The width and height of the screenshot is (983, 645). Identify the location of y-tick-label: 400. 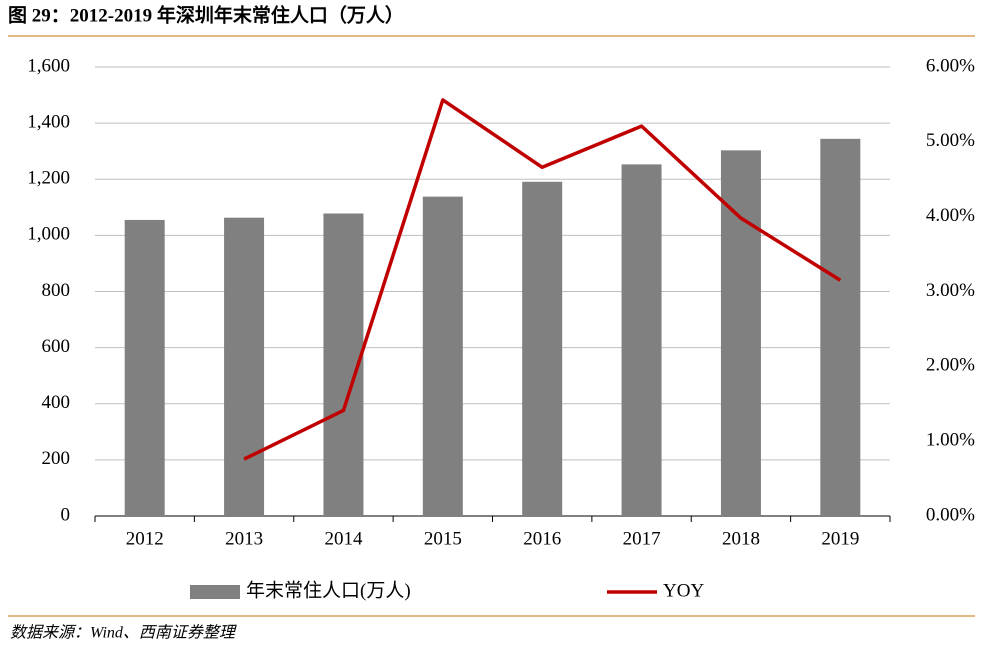
(56, 402).